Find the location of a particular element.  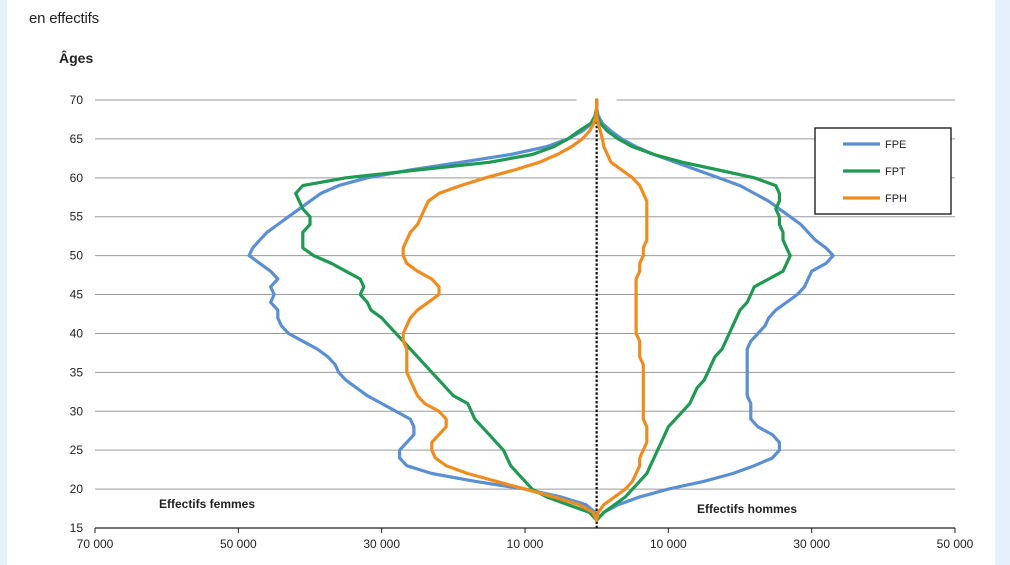

series-fph-men-line is located at coordinates (622, 310).